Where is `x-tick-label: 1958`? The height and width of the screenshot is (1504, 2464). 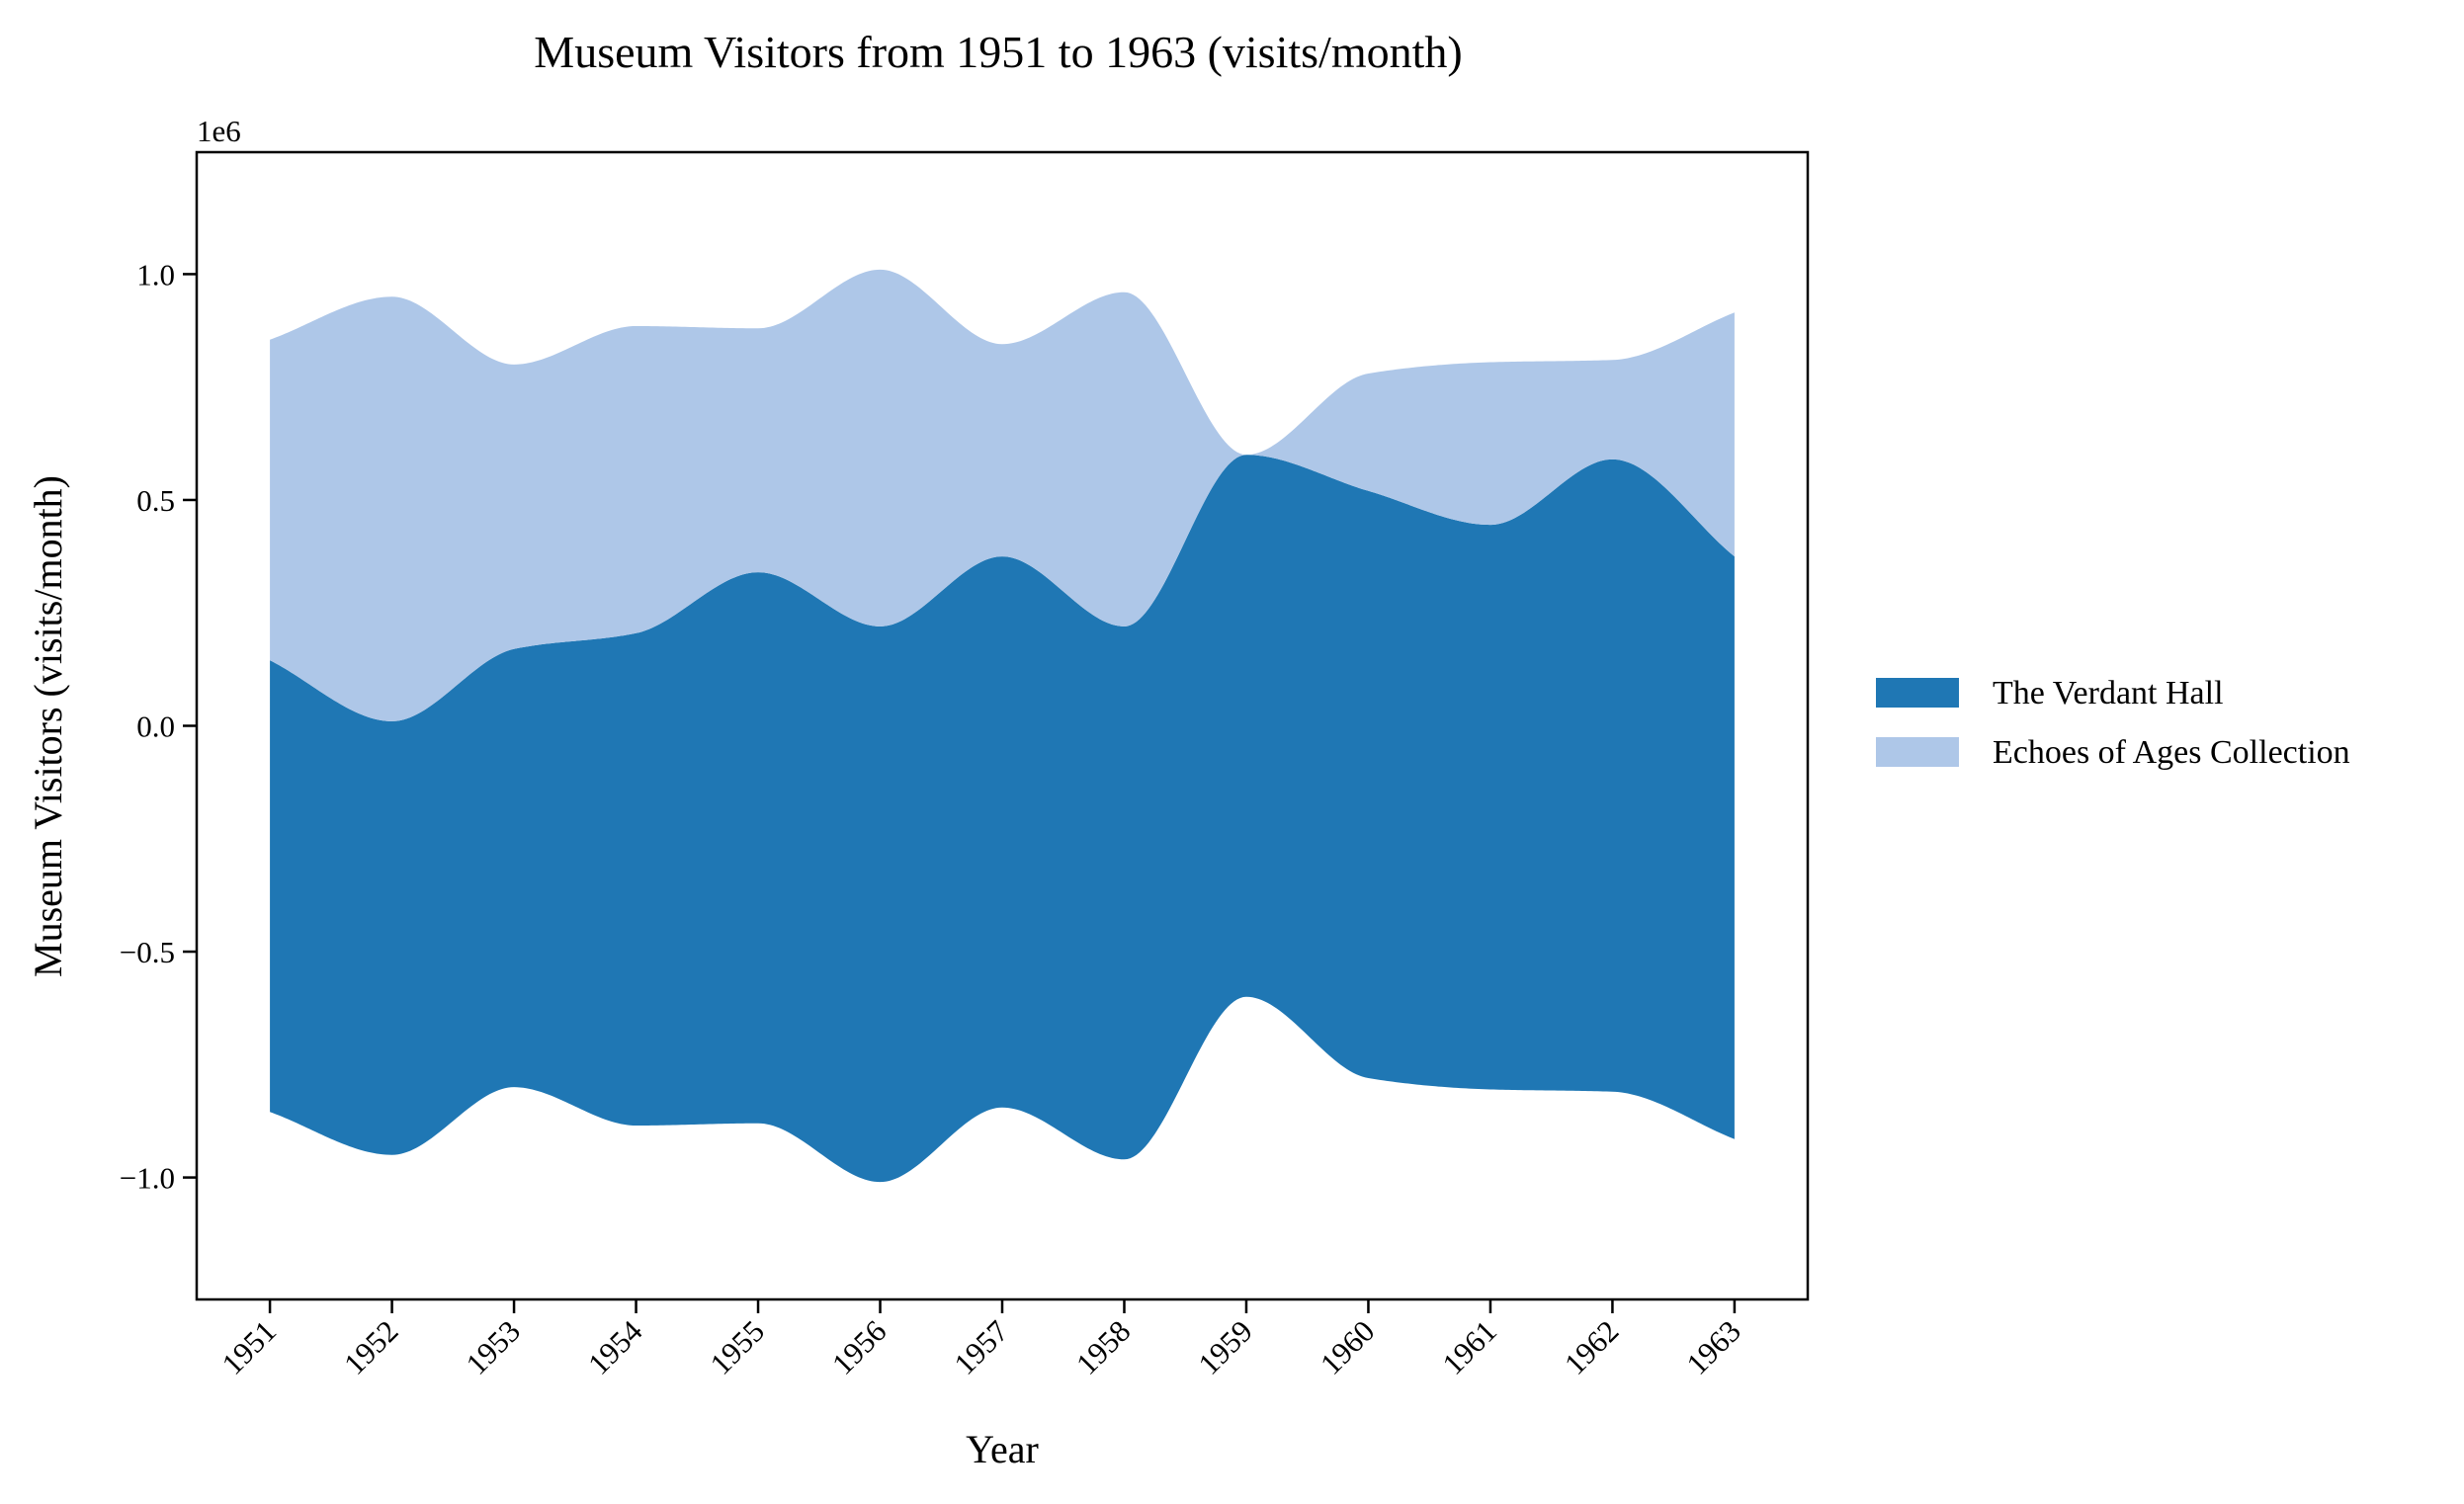
x-tick-label: 1958 is located at coordinates (1104, 1347).